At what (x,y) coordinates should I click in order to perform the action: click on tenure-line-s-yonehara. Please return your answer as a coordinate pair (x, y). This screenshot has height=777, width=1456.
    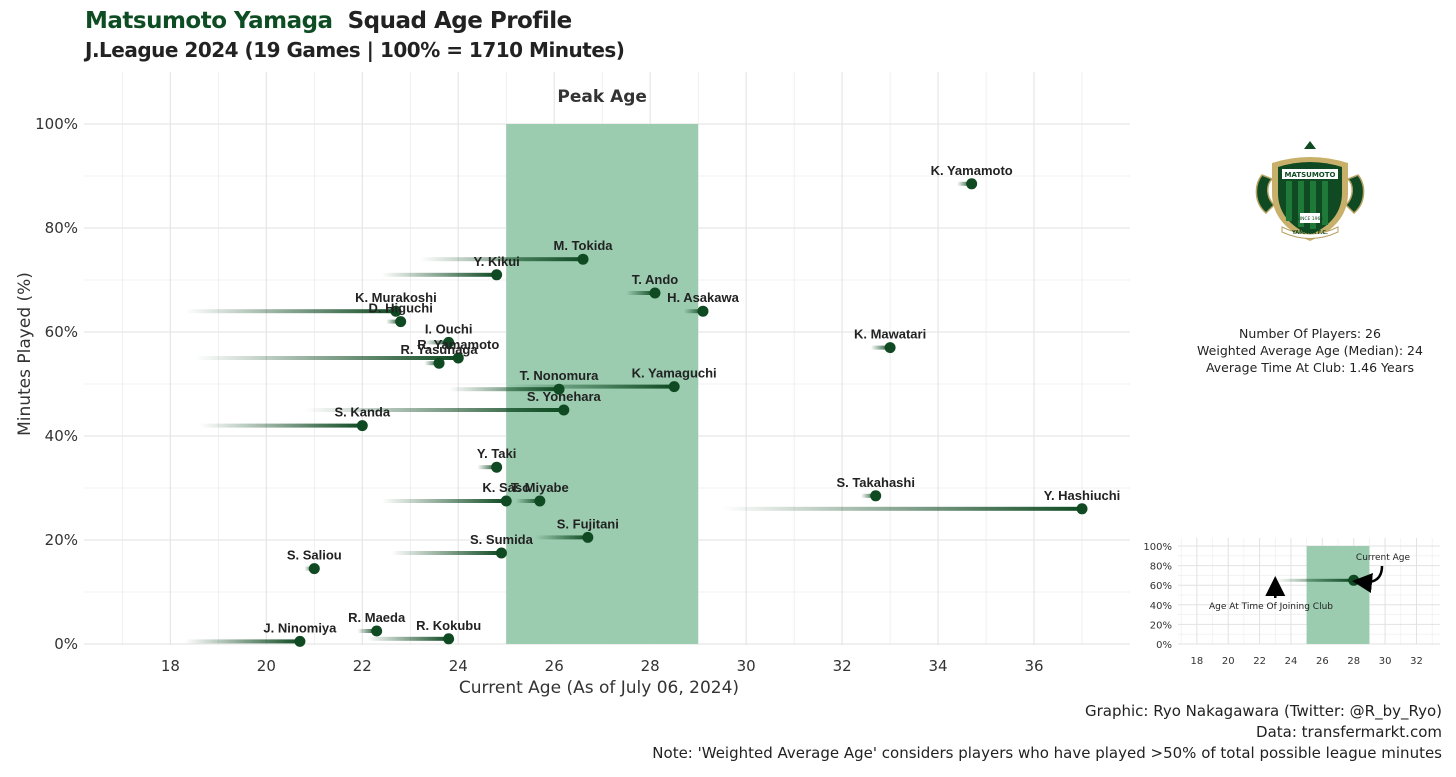
    Looking at the image, I should click on (434, 410).